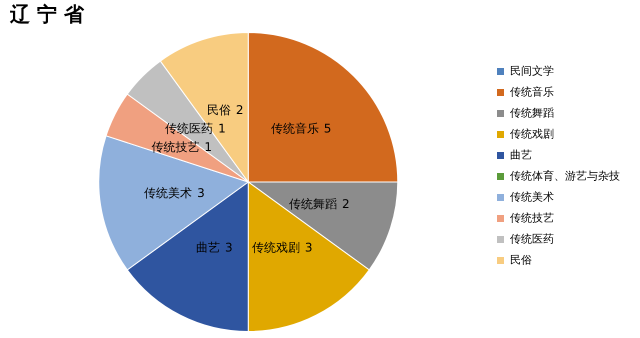  What do you see at coordinates (313, 204) in the screenshot?
I see `slice-label: 传统舞蹈` at bounding box center [313, 204].